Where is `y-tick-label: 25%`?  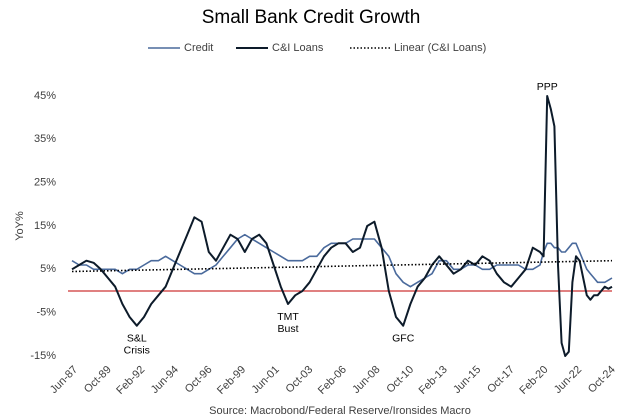 y-tick-label: 25% is located at coordinates (45, 183).